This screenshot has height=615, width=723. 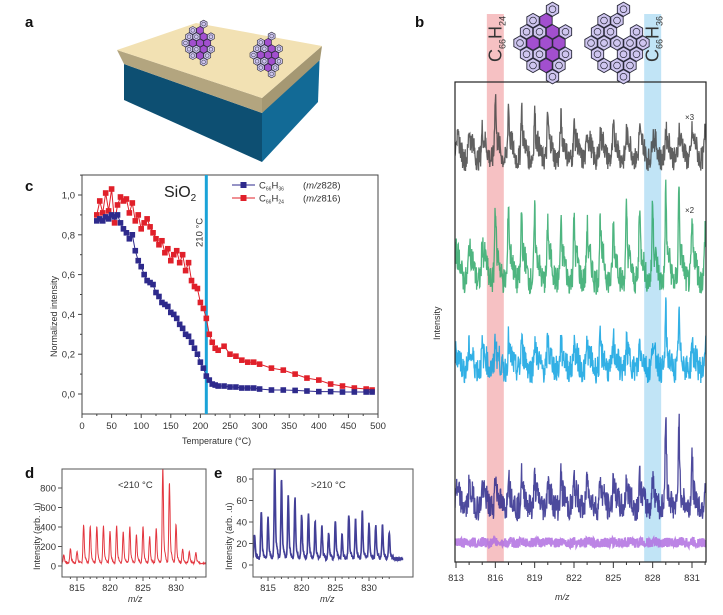 I want to click on formula-part: 24, so click(x=502, y=21).